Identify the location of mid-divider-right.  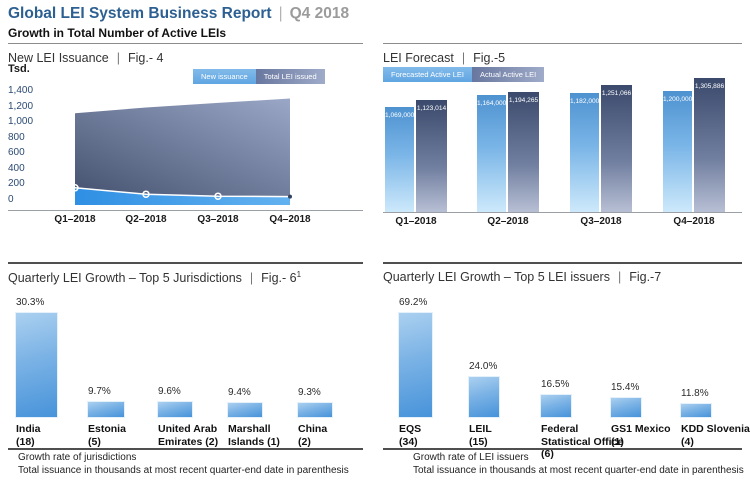
(562, 263).